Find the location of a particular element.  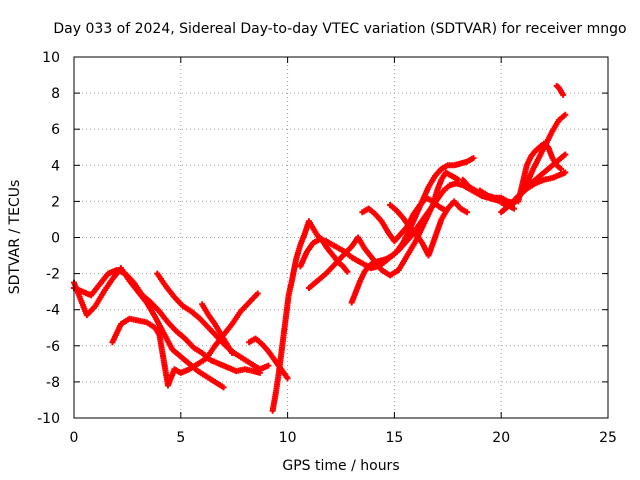

y-tick-label: -6 is located at coordinates (53, 347).